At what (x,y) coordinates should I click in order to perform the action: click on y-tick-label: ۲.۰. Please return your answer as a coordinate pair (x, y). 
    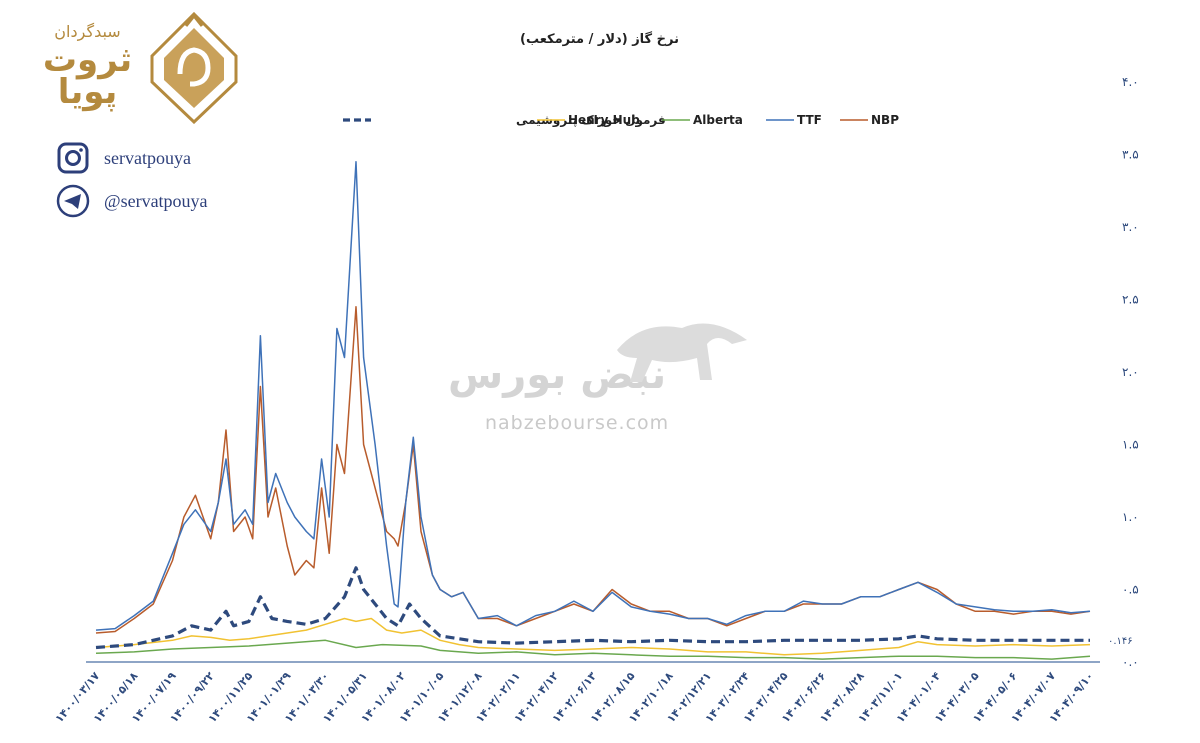
    Looking at the image, I should click on (1130, 372).